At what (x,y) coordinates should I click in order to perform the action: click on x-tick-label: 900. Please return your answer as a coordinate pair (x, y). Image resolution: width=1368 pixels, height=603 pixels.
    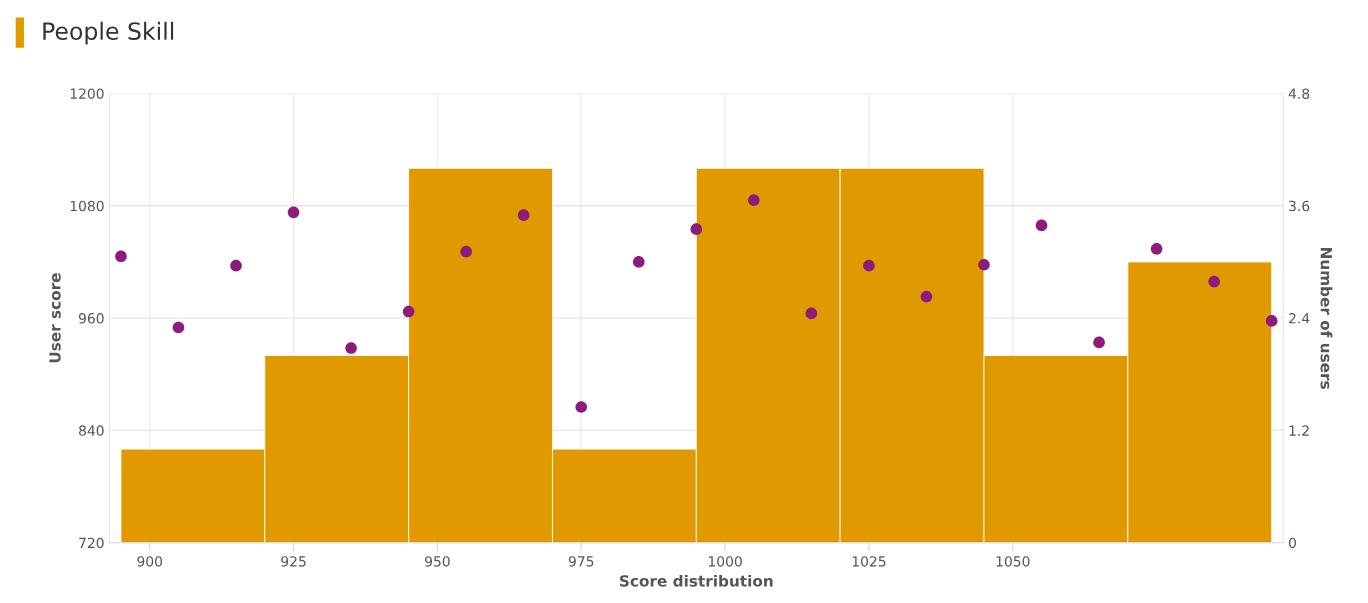
    Looking at the image, I should click on (150, 561).